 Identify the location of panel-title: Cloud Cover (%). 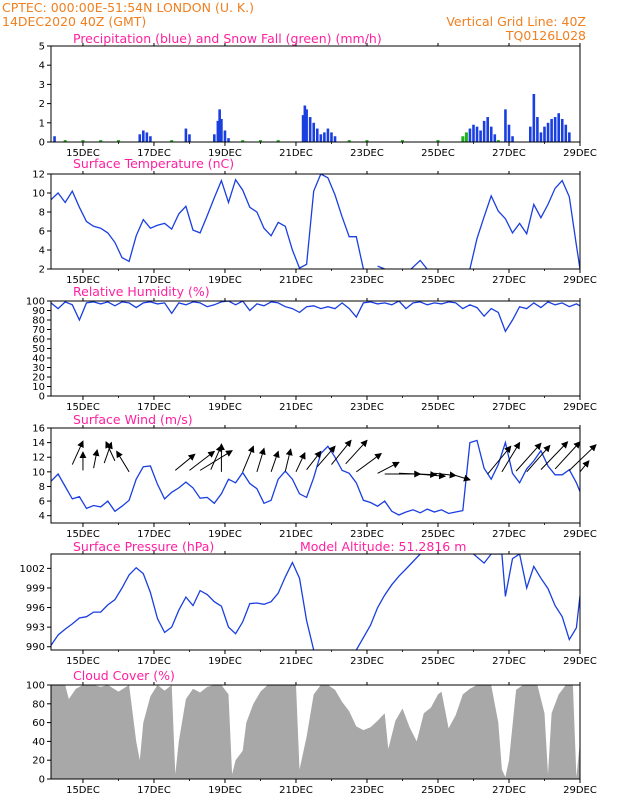
(124, 675).